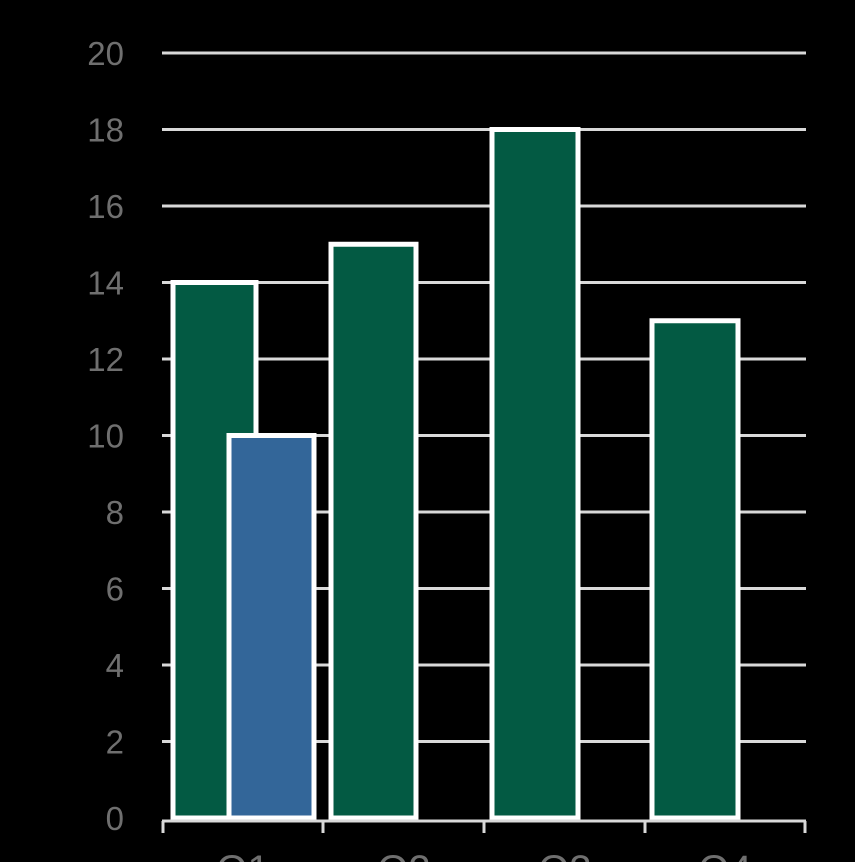 The image size is (855, 862). What do you see at coordinates (105, 359) in the screenshot?
I see `y-tick-label: 12` at bounding box center [105, 359].